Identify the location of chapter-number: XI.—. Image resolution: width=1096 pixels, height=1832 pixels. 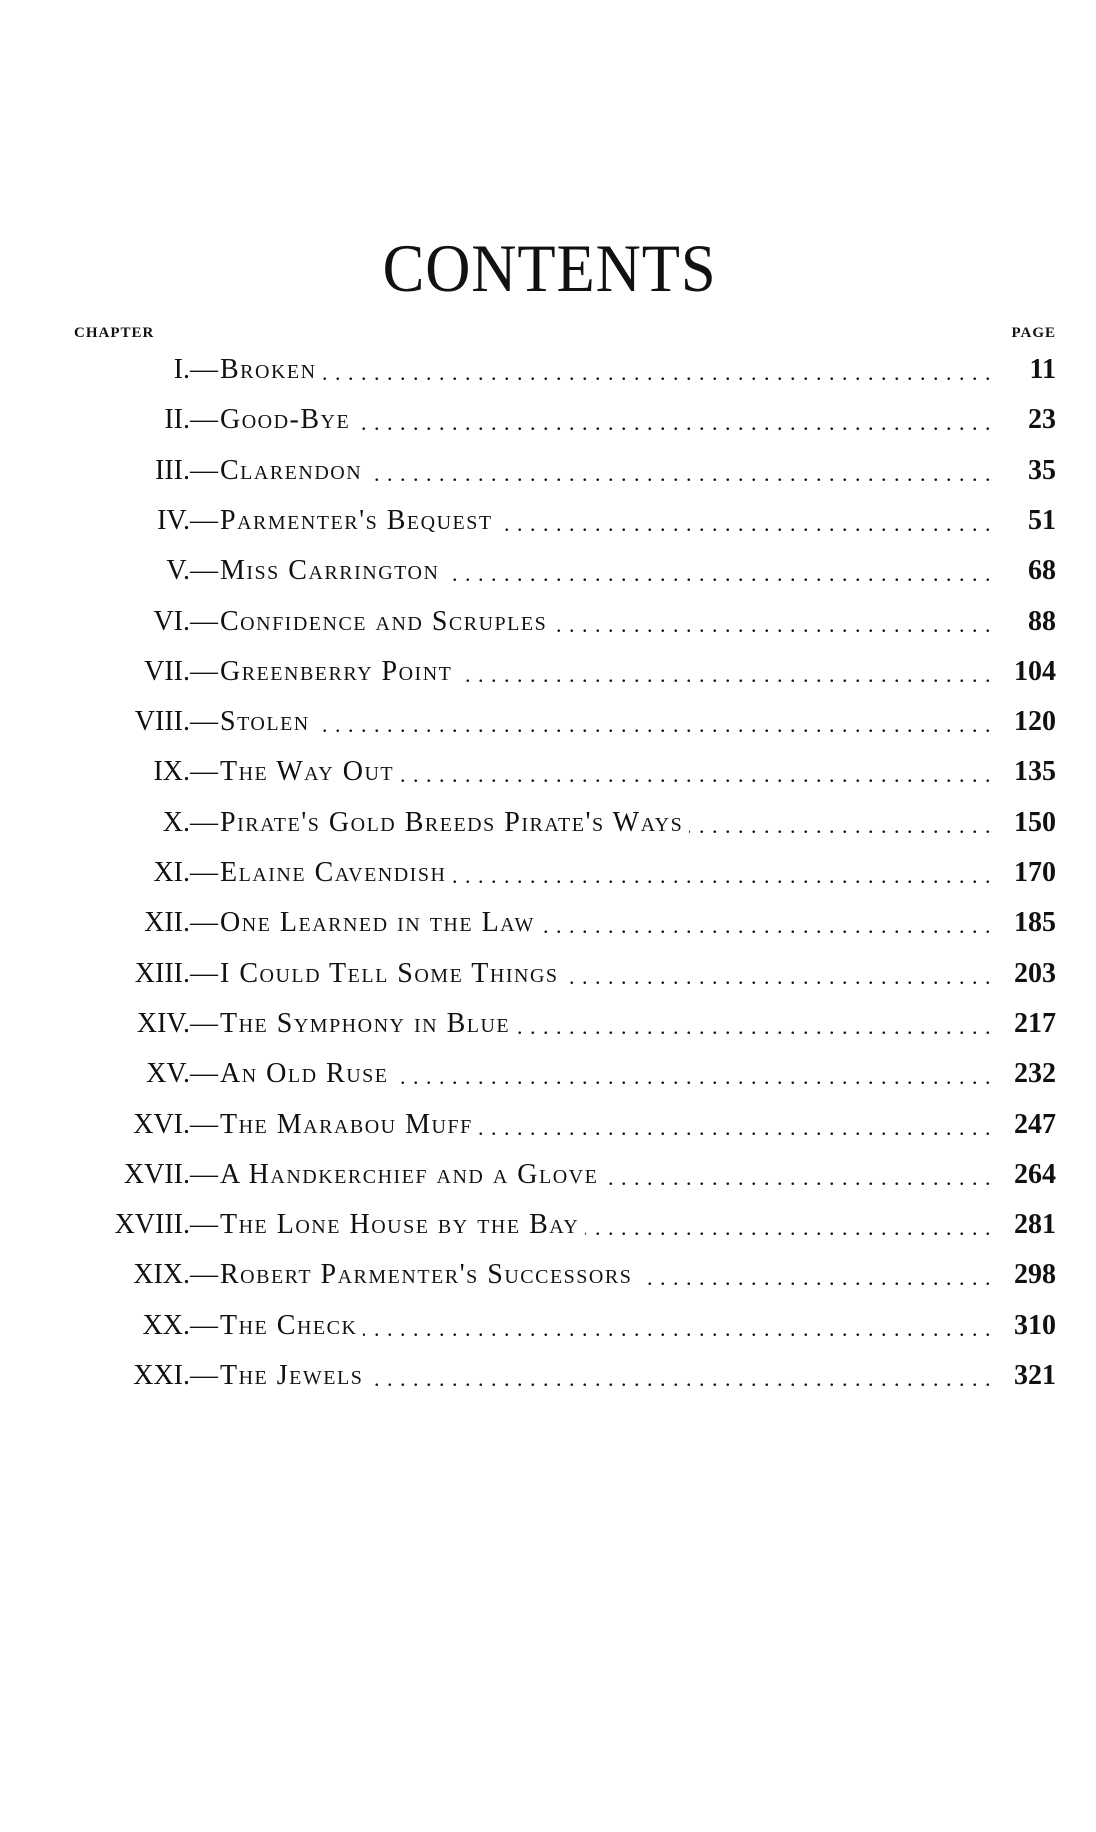
(185, 872).